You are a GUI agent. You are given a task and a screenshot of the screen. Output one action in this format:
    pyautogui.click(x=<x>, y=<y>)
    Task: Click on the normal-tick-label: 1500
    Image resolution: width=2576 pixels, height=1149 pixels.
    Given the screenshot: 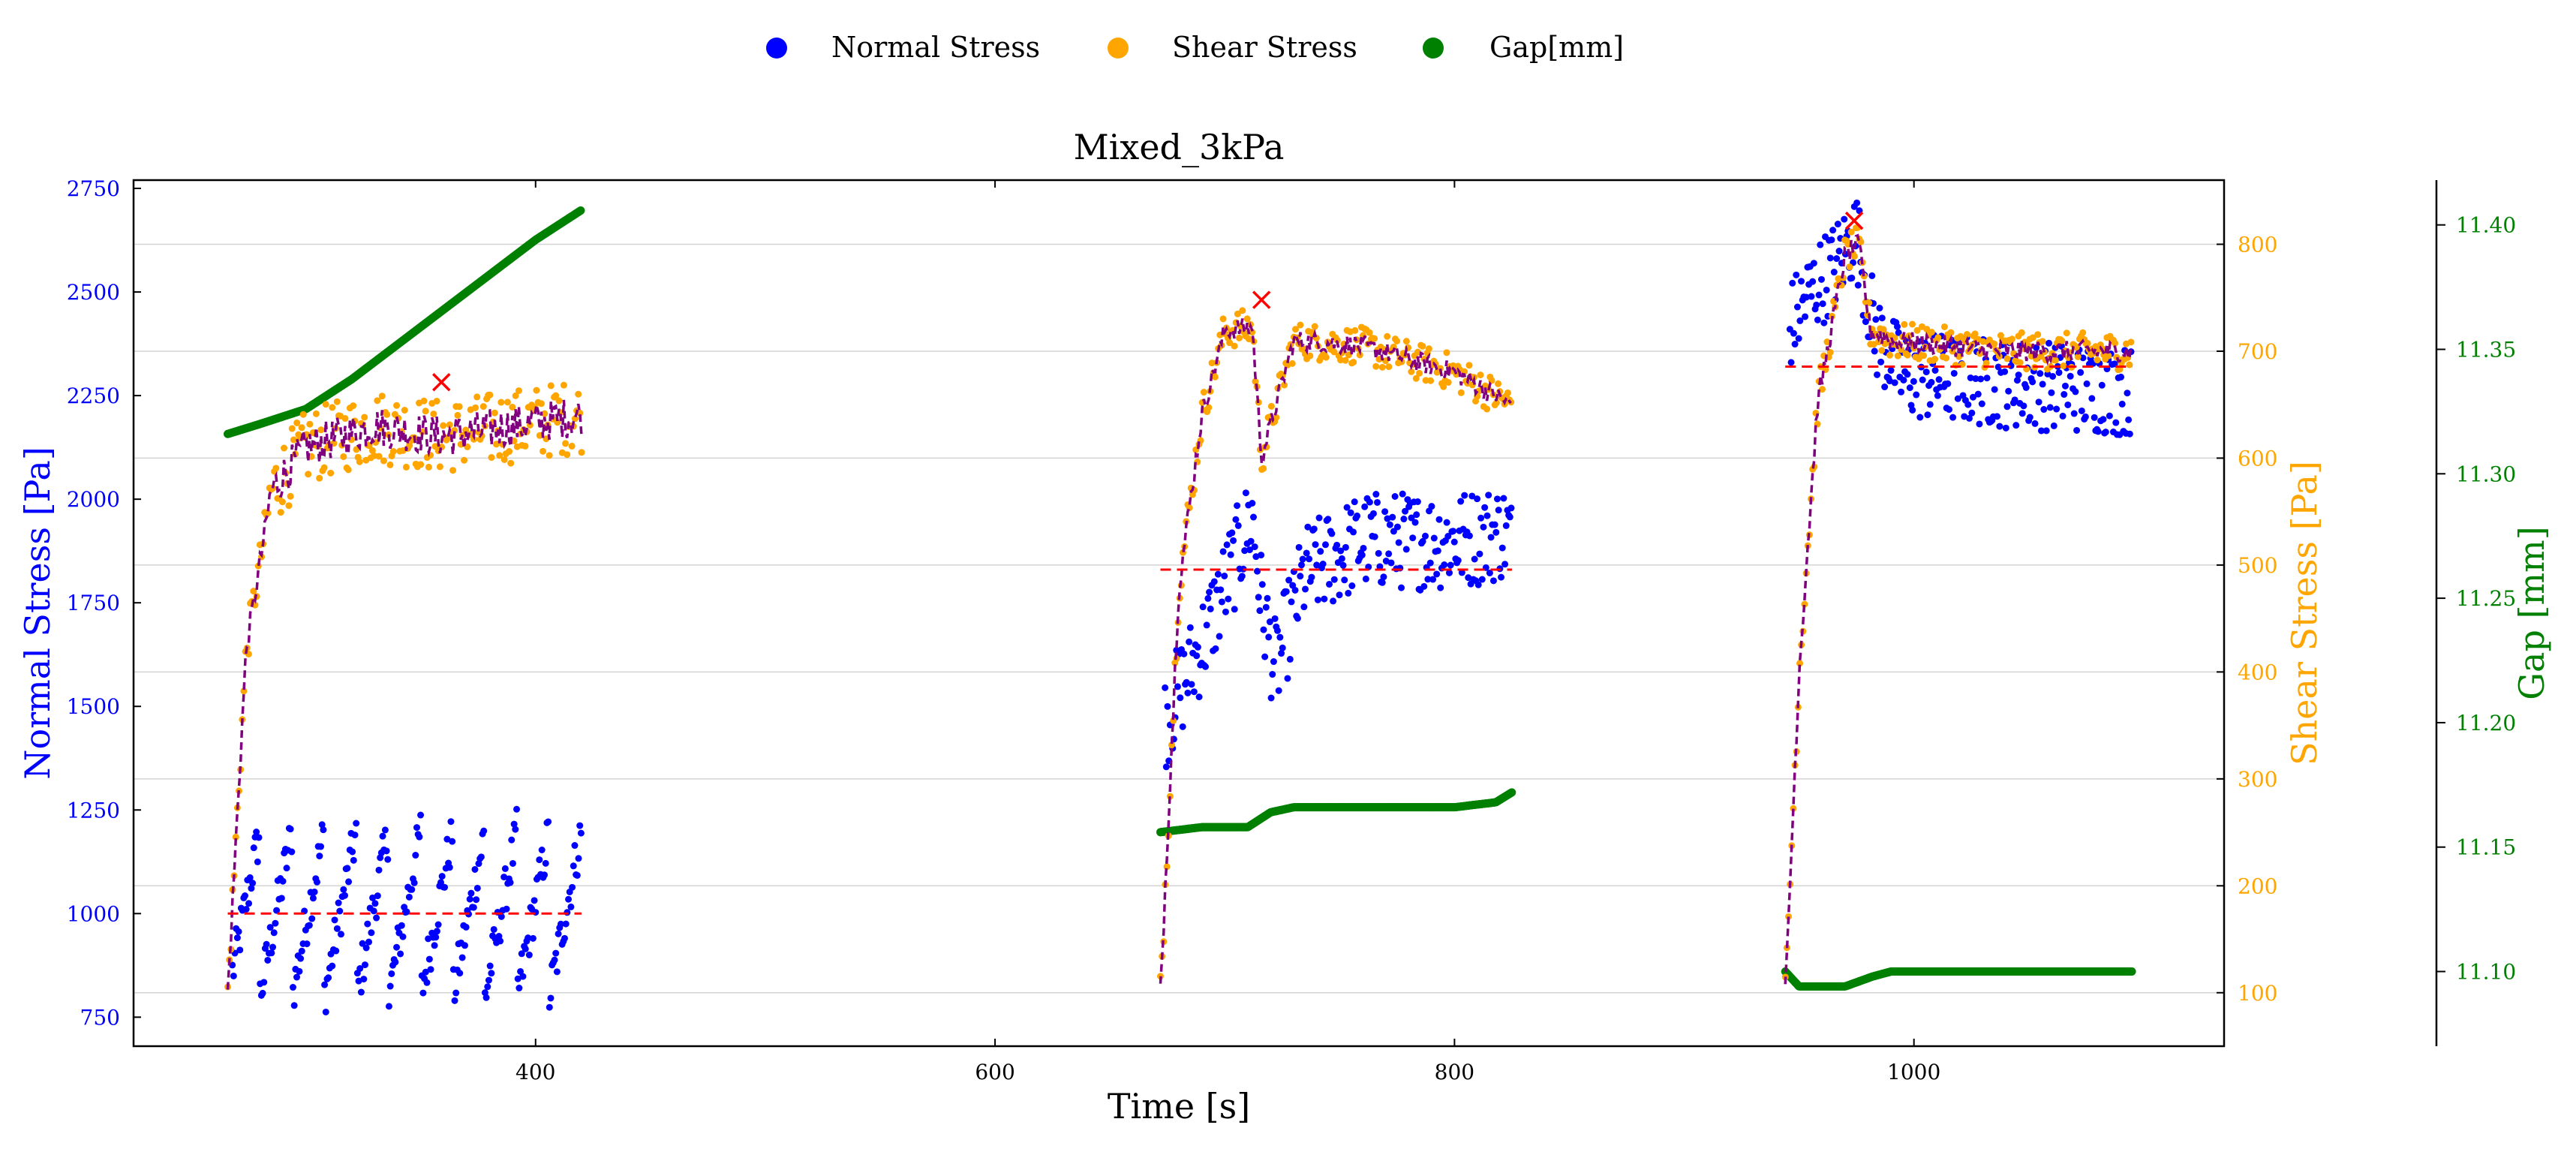 What is the action you would take?
    pyautogui.click(x=93, y=706)
    